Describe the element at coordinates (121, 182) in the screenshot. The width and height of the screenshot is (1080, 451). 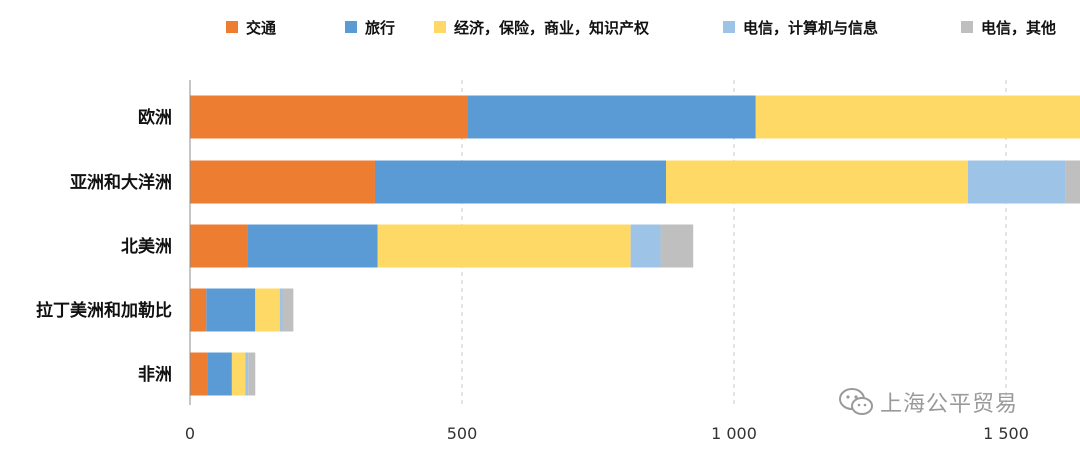
I see `category-label: 亚洲和大洋洲` at that location.